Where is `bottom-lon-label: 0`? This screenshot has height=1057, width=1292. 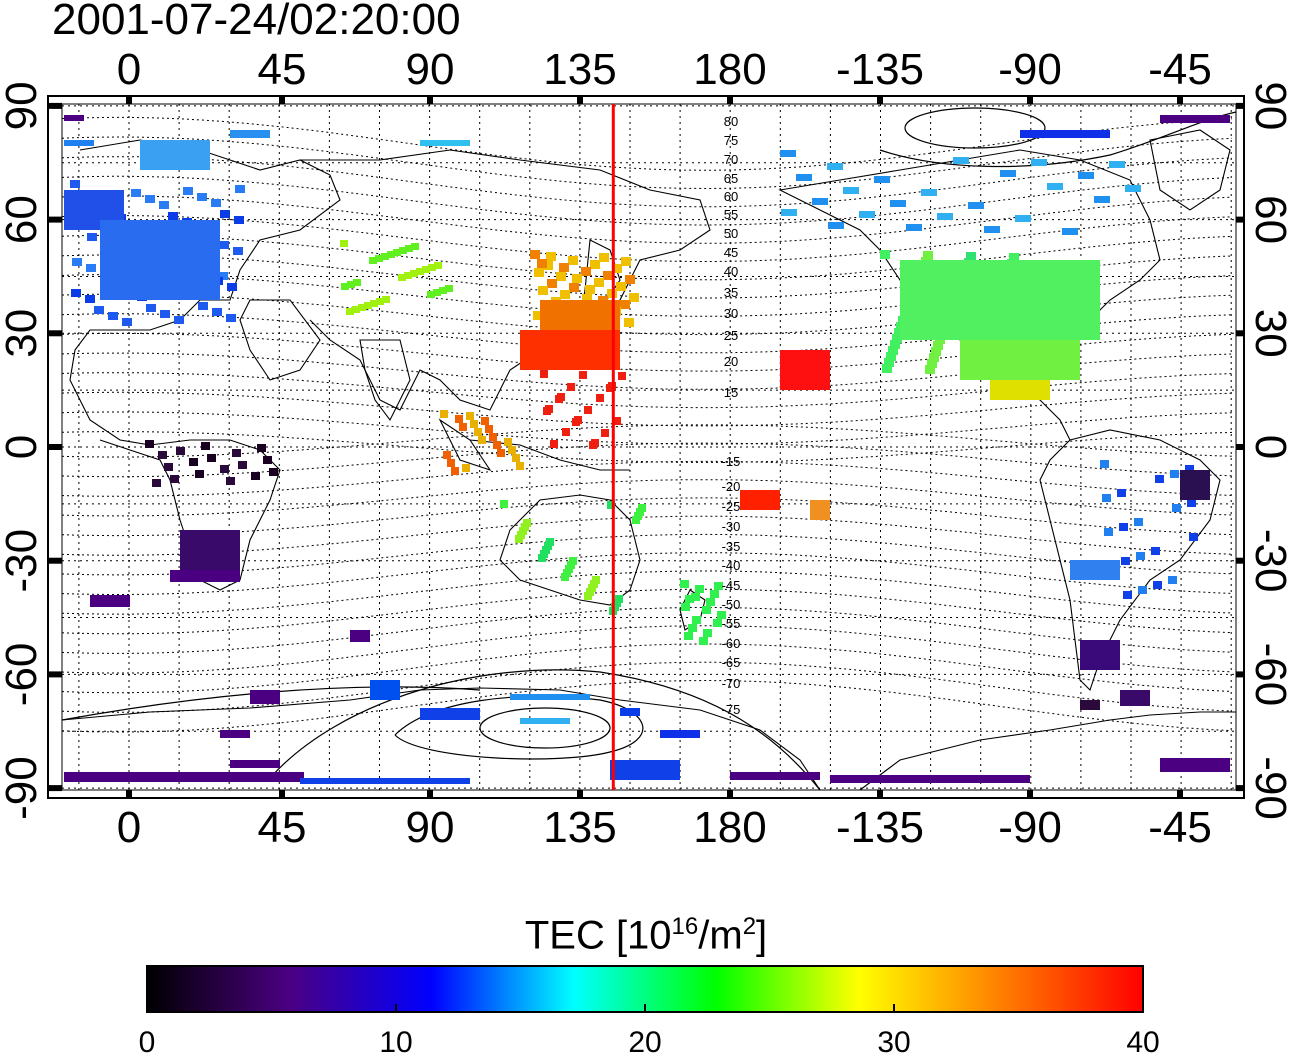 bottom-lon-label: 0 is located at coordinates (129, 827).